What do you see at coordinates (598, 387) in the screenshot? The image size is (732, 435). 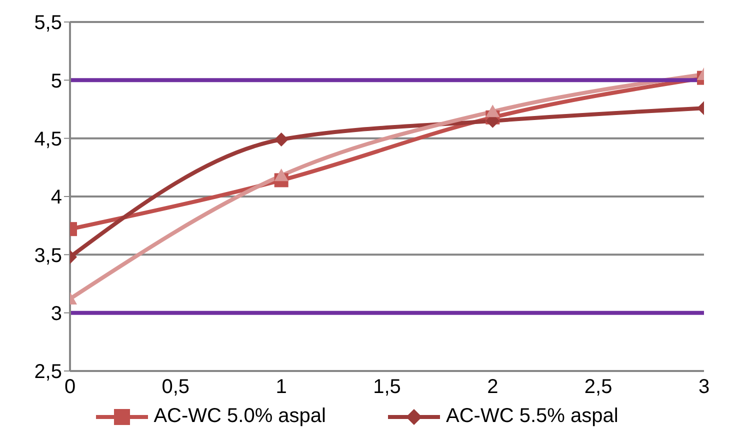 I see `x-tick-label: 2,5` at bounding box center [598, 387].